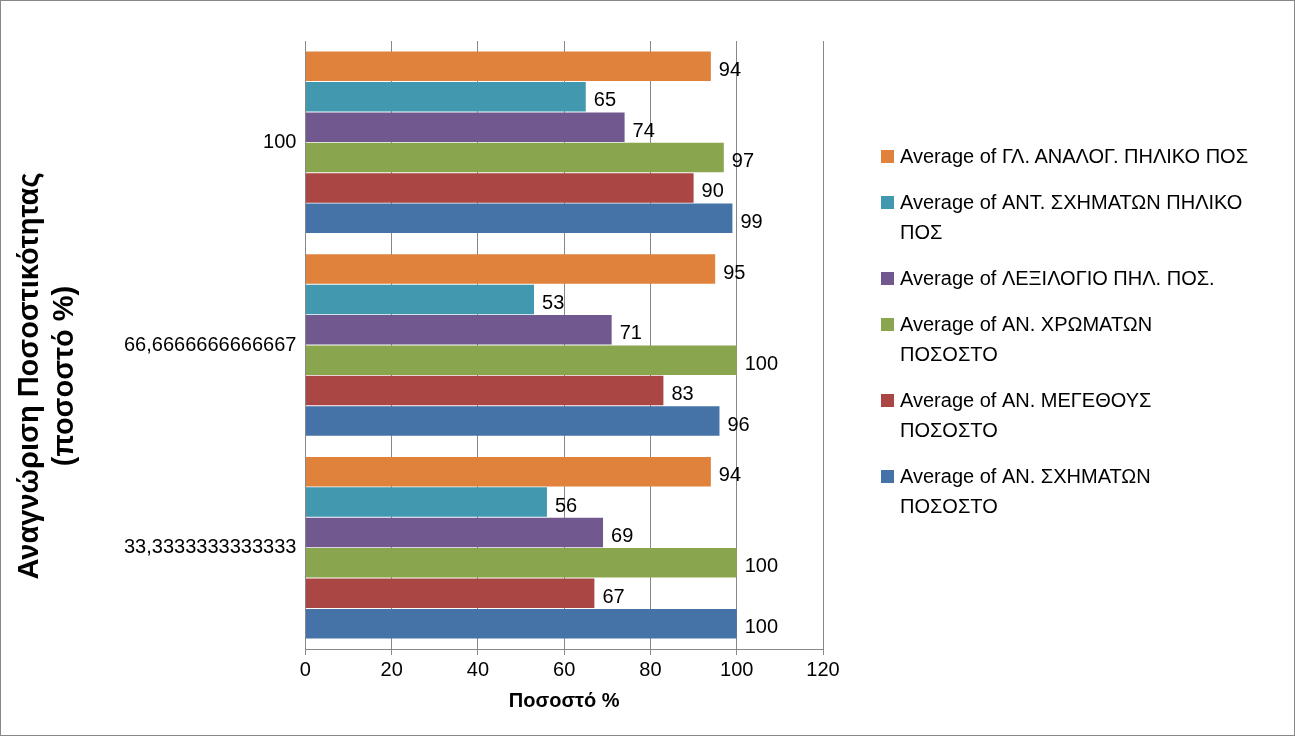 The height and width of the screenshot is (736, 1295). Describe the element at coordinates (1027, 339) in the screenshot. I see `legend-label: Average of ΑΝ. ΧΡΩΜΑΤΩΝ ΠΟΣΟΣΤΟ` at that location.